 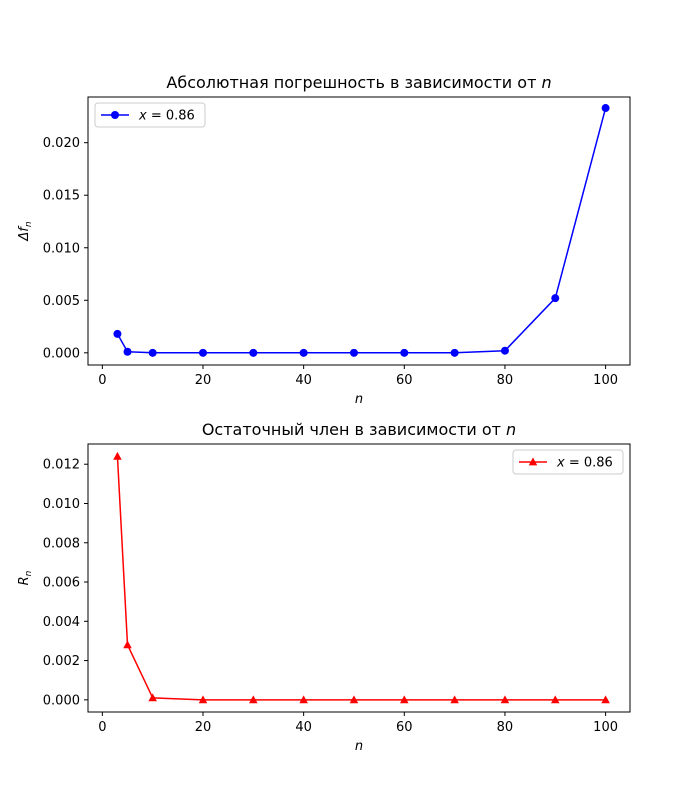 I want to click on chart1-title-var: n, so click(x=546, y=82).